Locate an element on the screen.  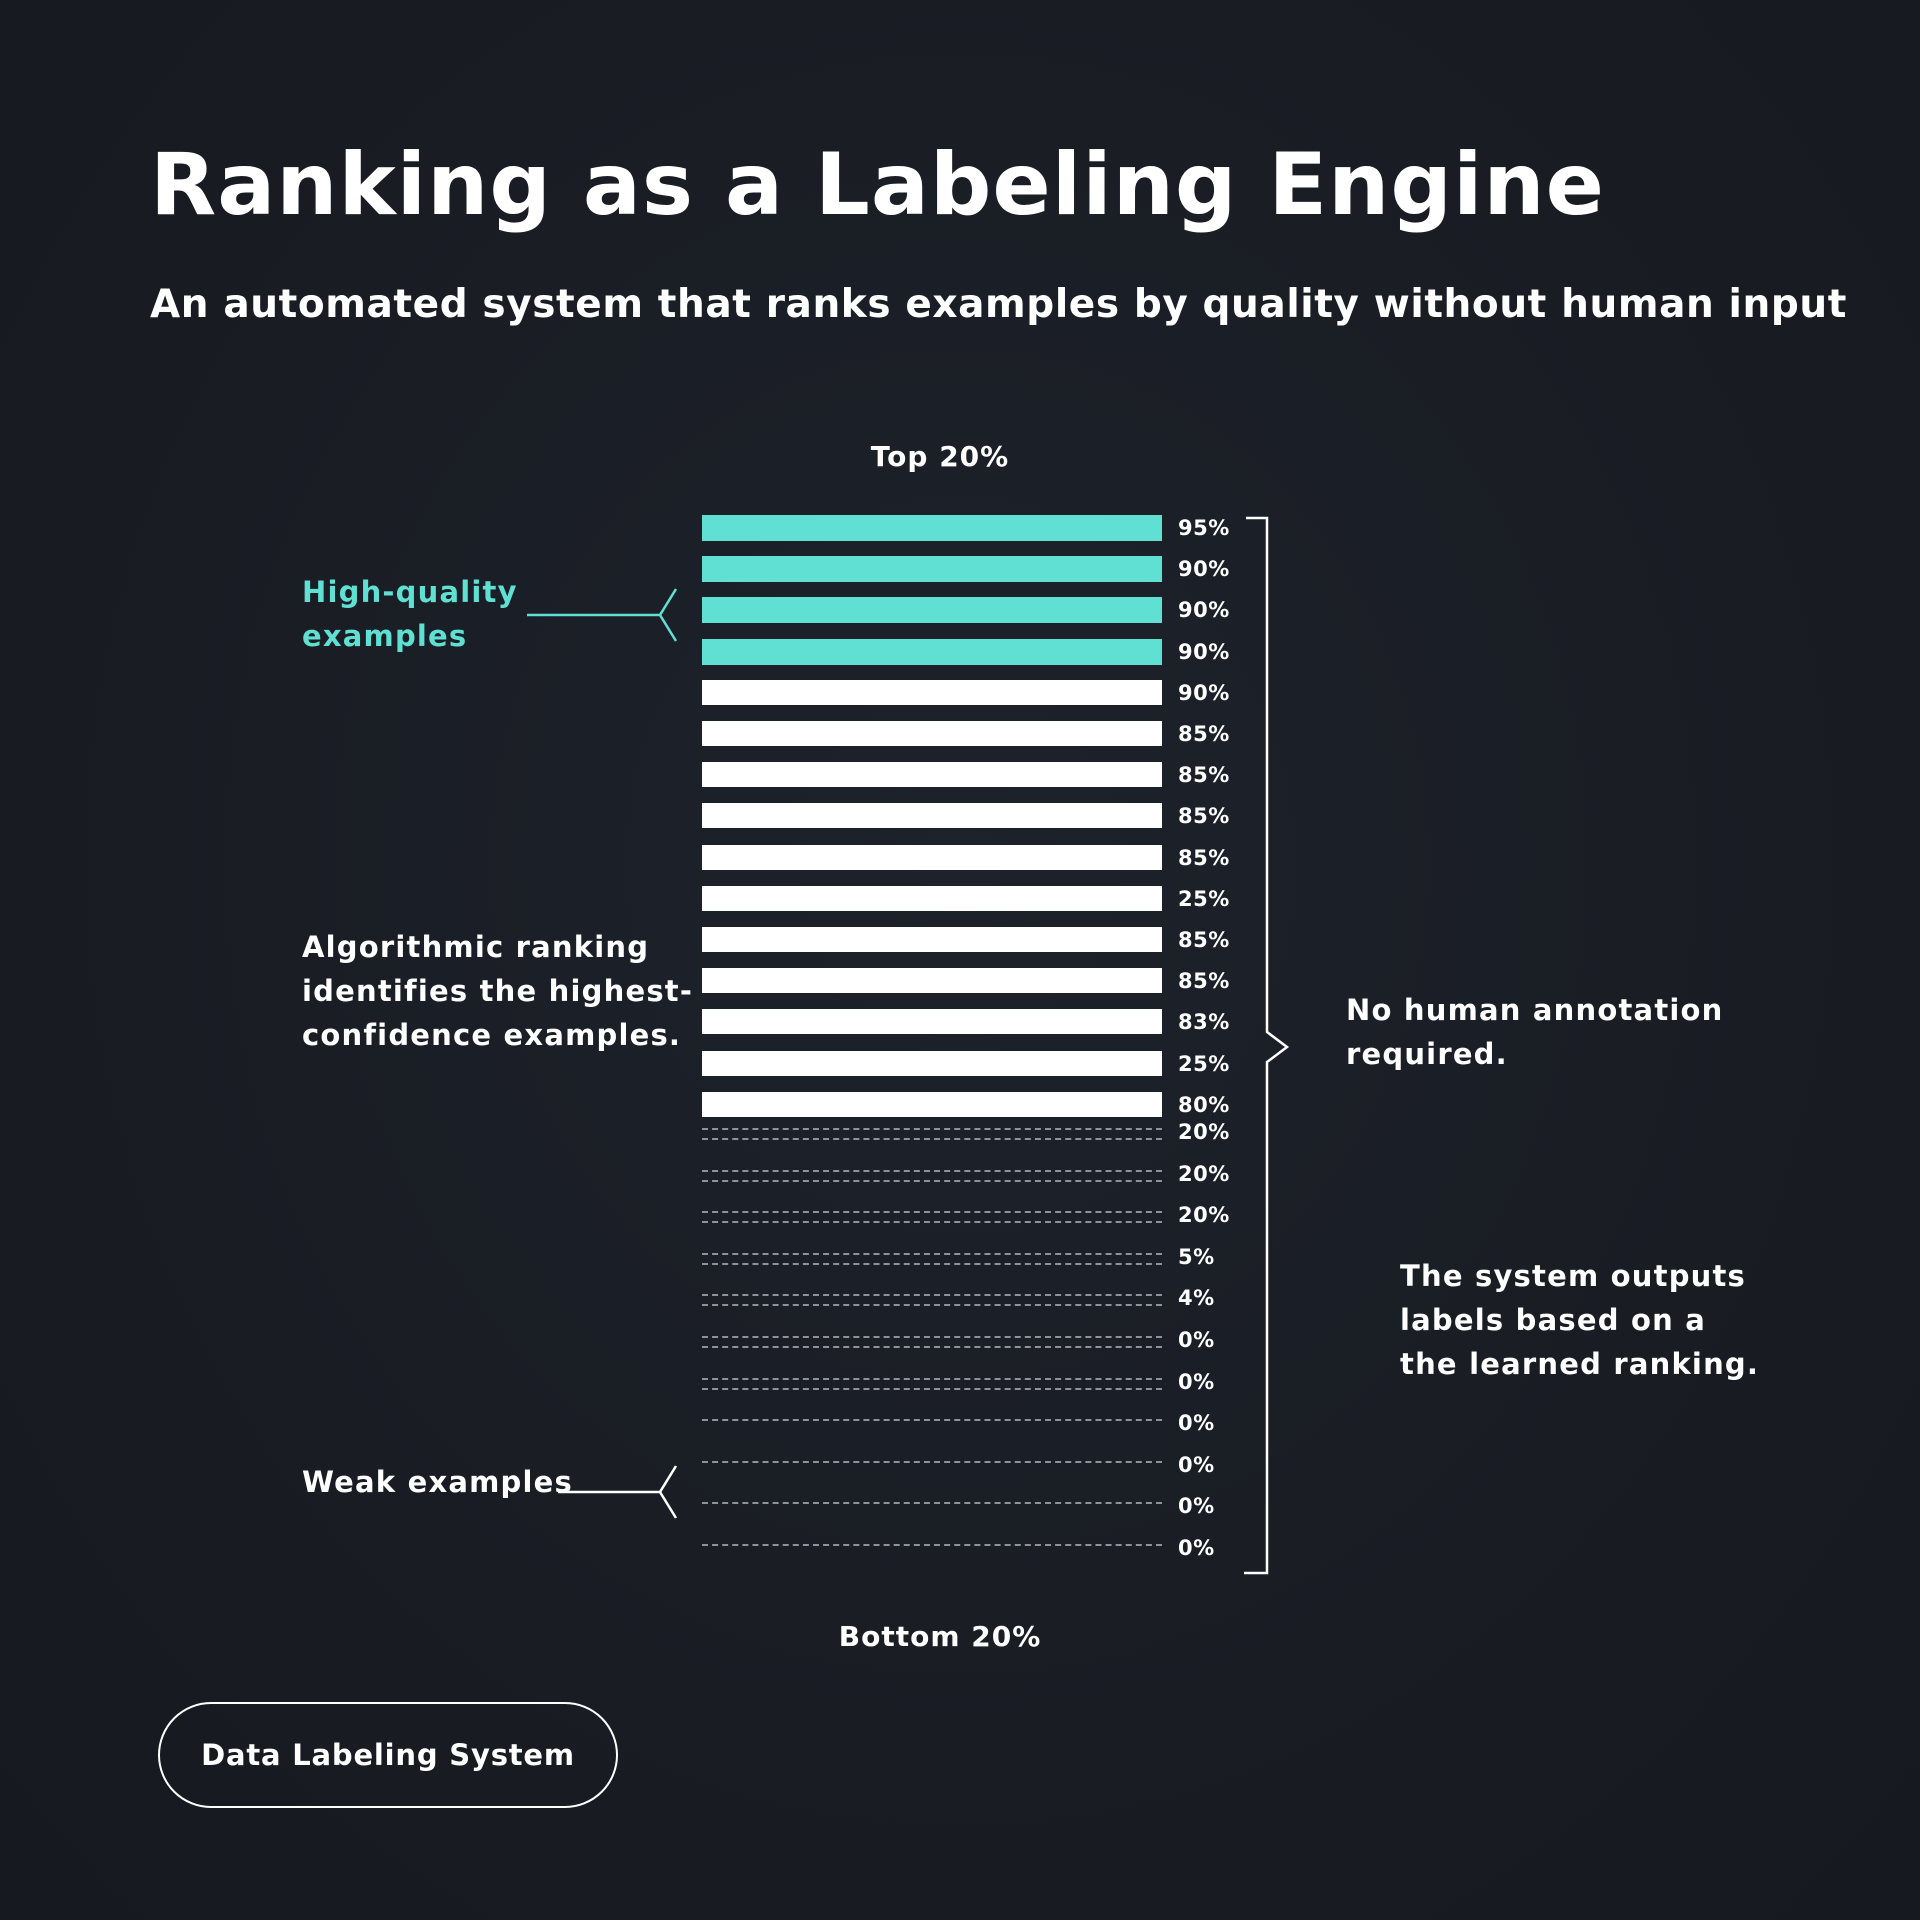
callout-algorithmic-line: identifies the highest- is located at coordinates (498, 991).